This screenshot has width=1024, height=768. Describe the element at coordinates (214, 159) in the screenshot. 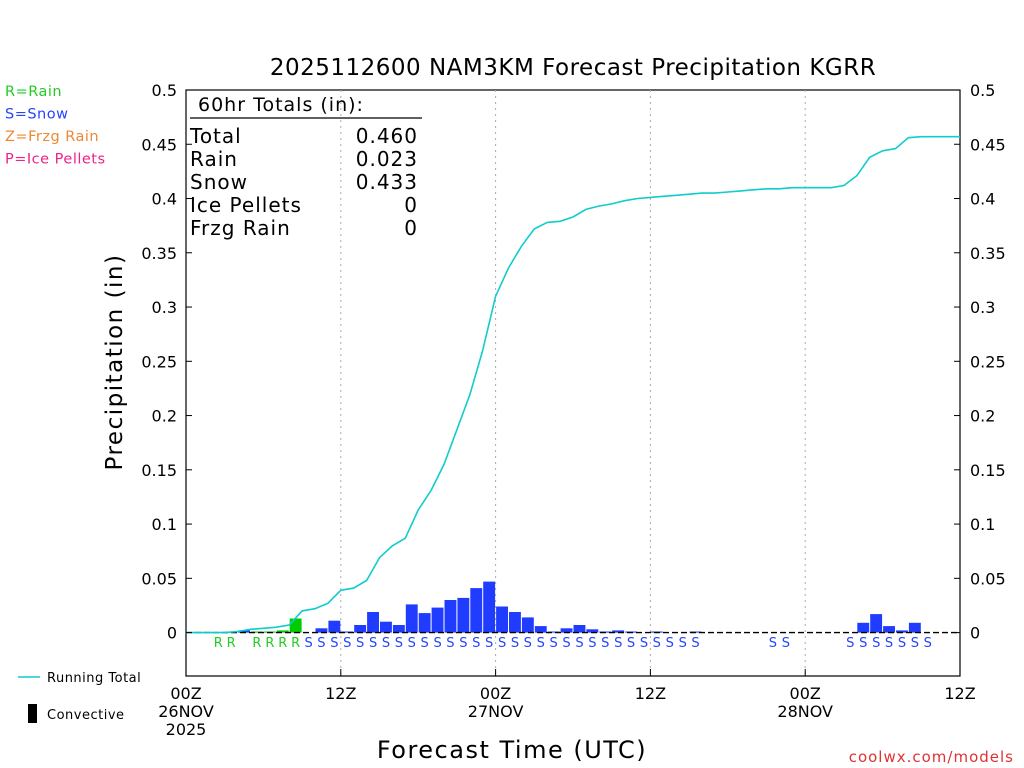

I see `totals-row-label: Rain` at that location.